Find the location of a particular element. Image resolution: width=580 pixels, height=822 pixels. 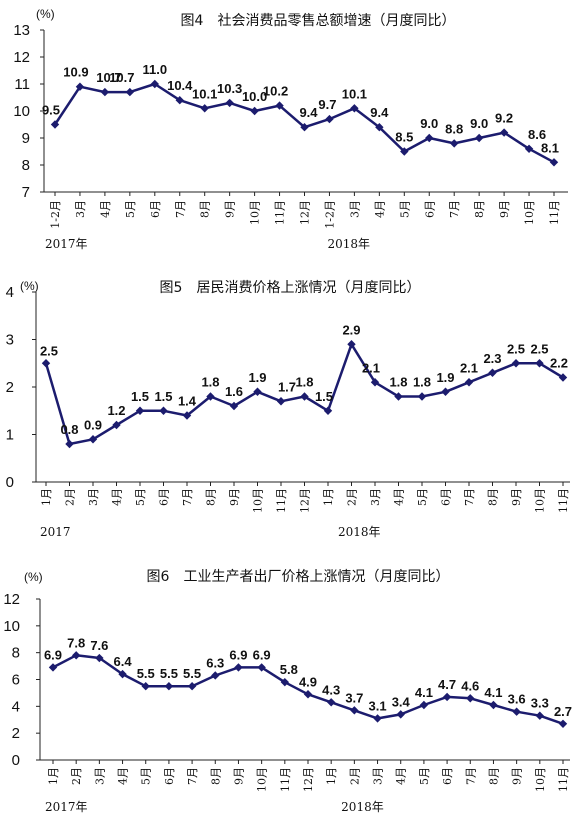

data-label: 6.9 is located at coordinates (53, 654).